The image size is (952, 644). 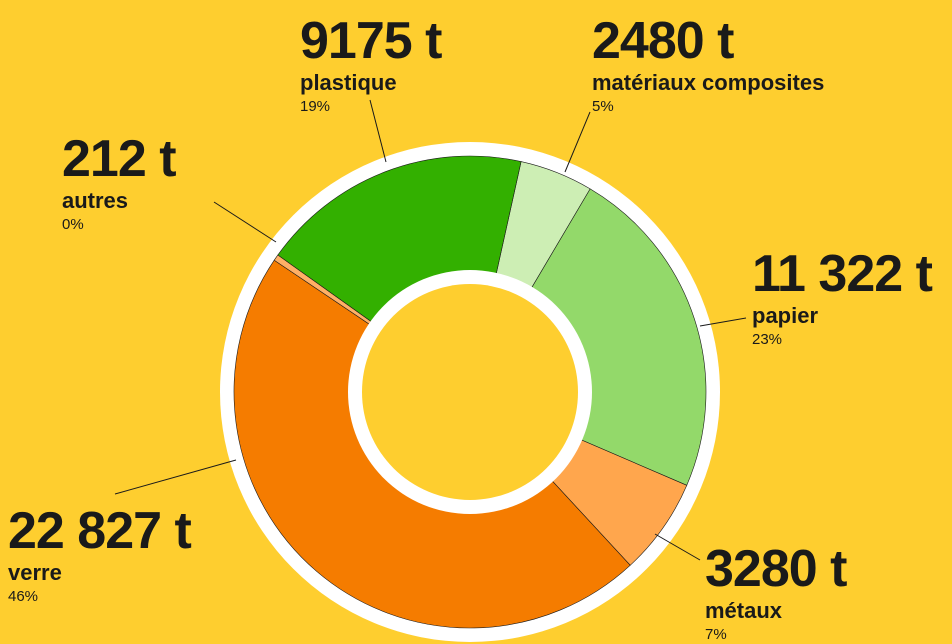 I want to click on category-label: autres, so click(x=95, y=200).